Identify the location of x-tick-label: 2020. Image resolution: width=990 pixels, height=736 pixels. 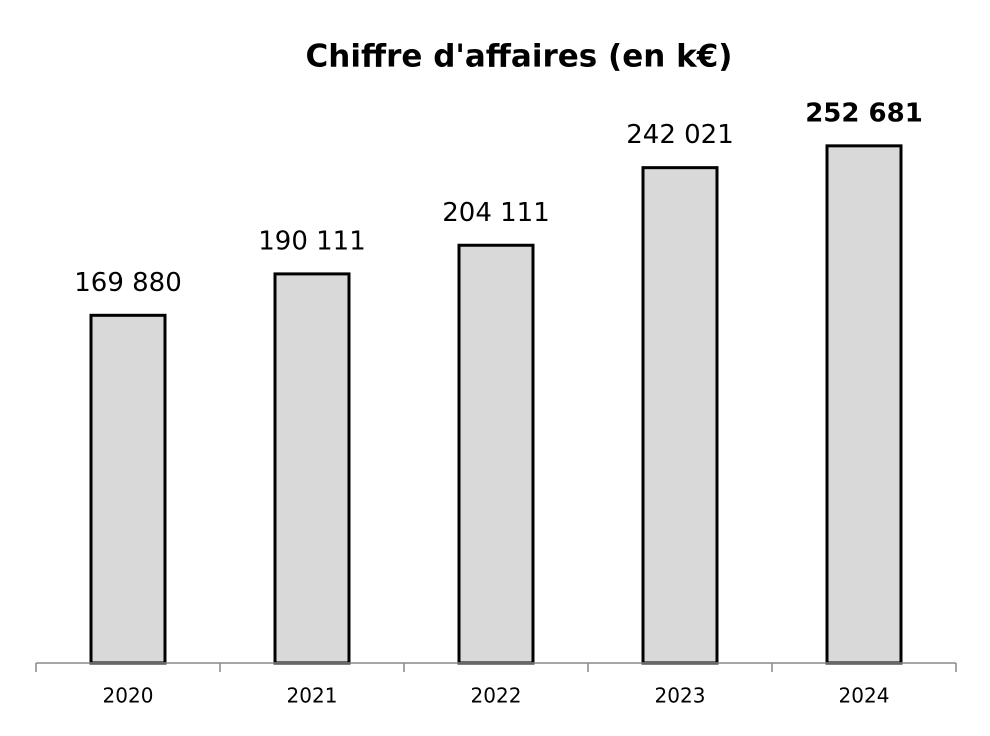
(128, 696).